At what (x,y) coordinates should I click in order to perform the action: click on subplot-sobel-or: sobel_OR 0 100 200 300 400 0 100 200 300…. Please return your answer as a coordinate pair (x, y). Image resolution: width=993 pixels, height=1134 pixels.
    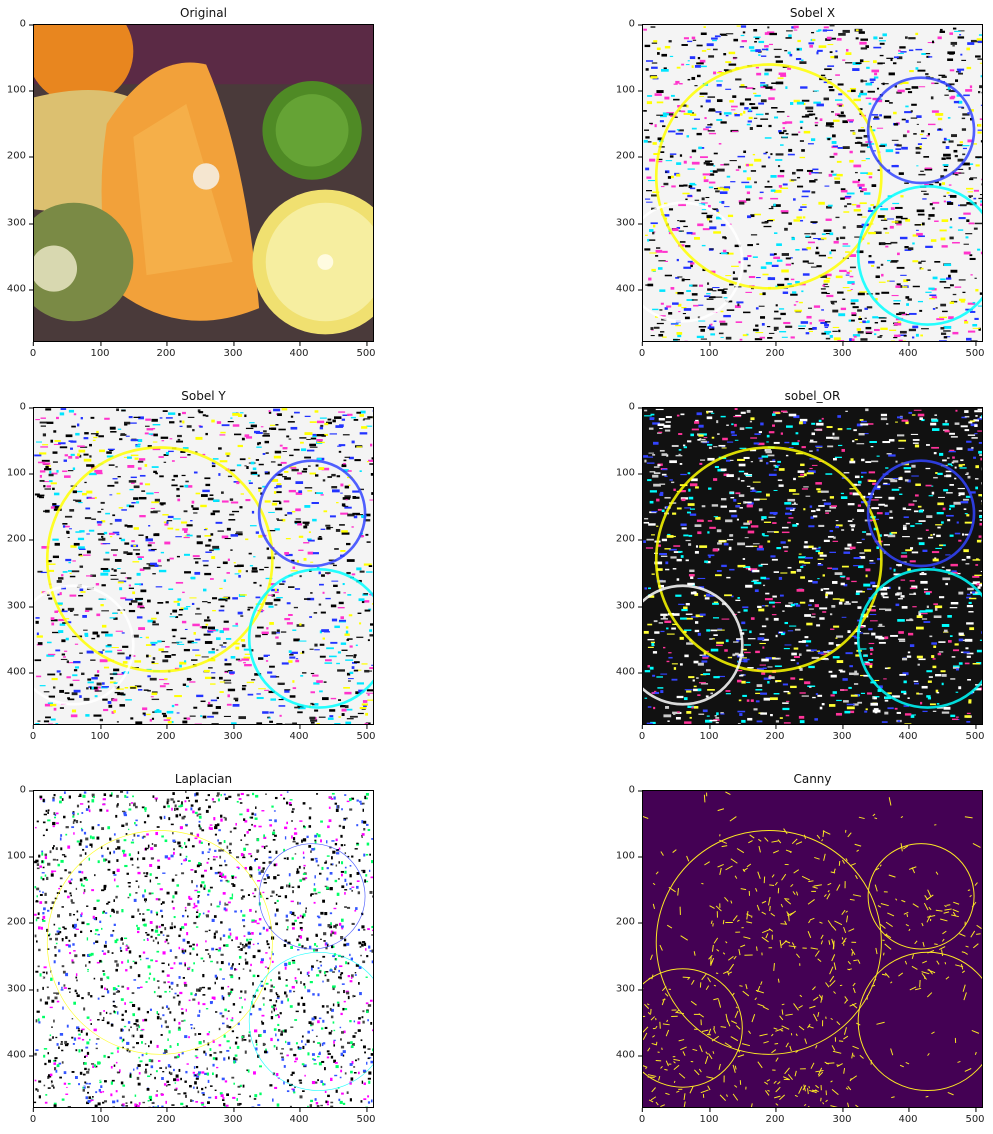
    Looking at the image, I should click on (800, 565).